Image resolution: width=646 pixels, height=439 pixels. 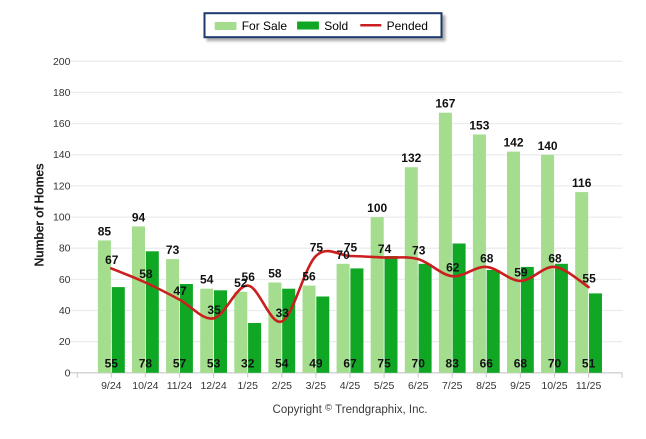 What do you see at coordinates (407, 26) in the screenshot?
I see `svg-text: Pended` at bounding box center [407, 26].